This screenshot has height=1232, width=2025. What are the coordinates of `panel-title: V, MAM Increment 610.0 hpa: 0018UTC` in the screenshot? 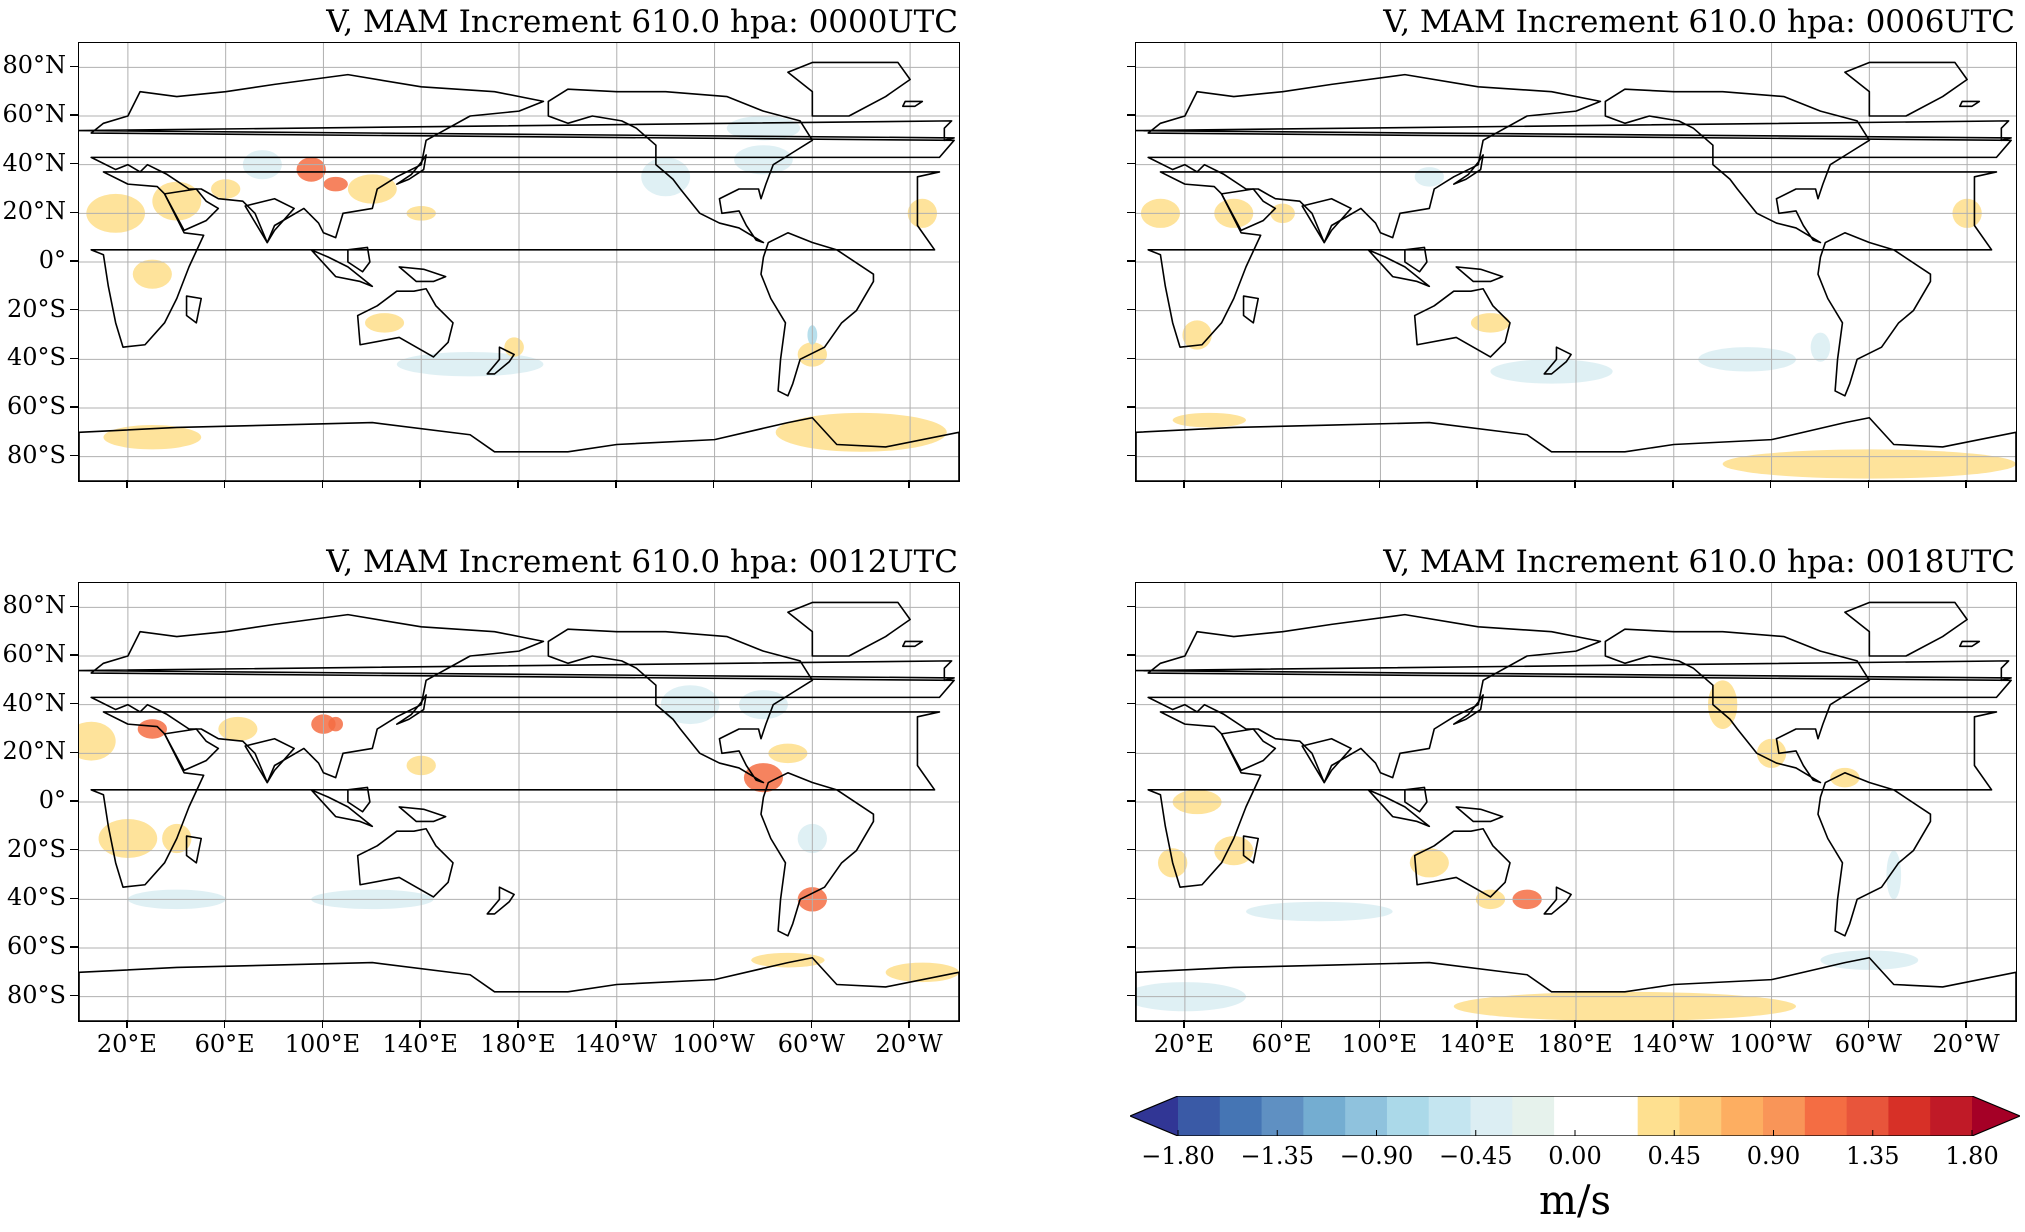 It's located at (1699, 562).